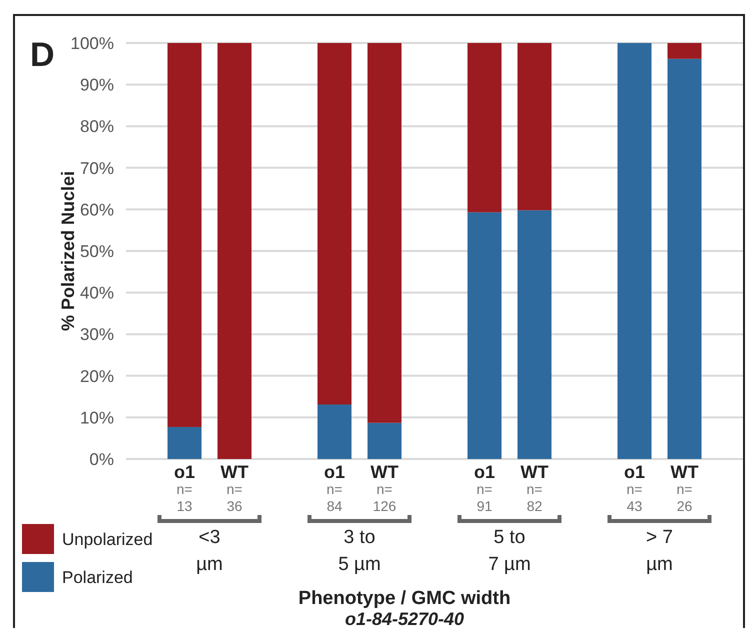 The width and height of the screenshot is (756, 629). I want to click on y-tick-label: 40%, so click(97, 293).